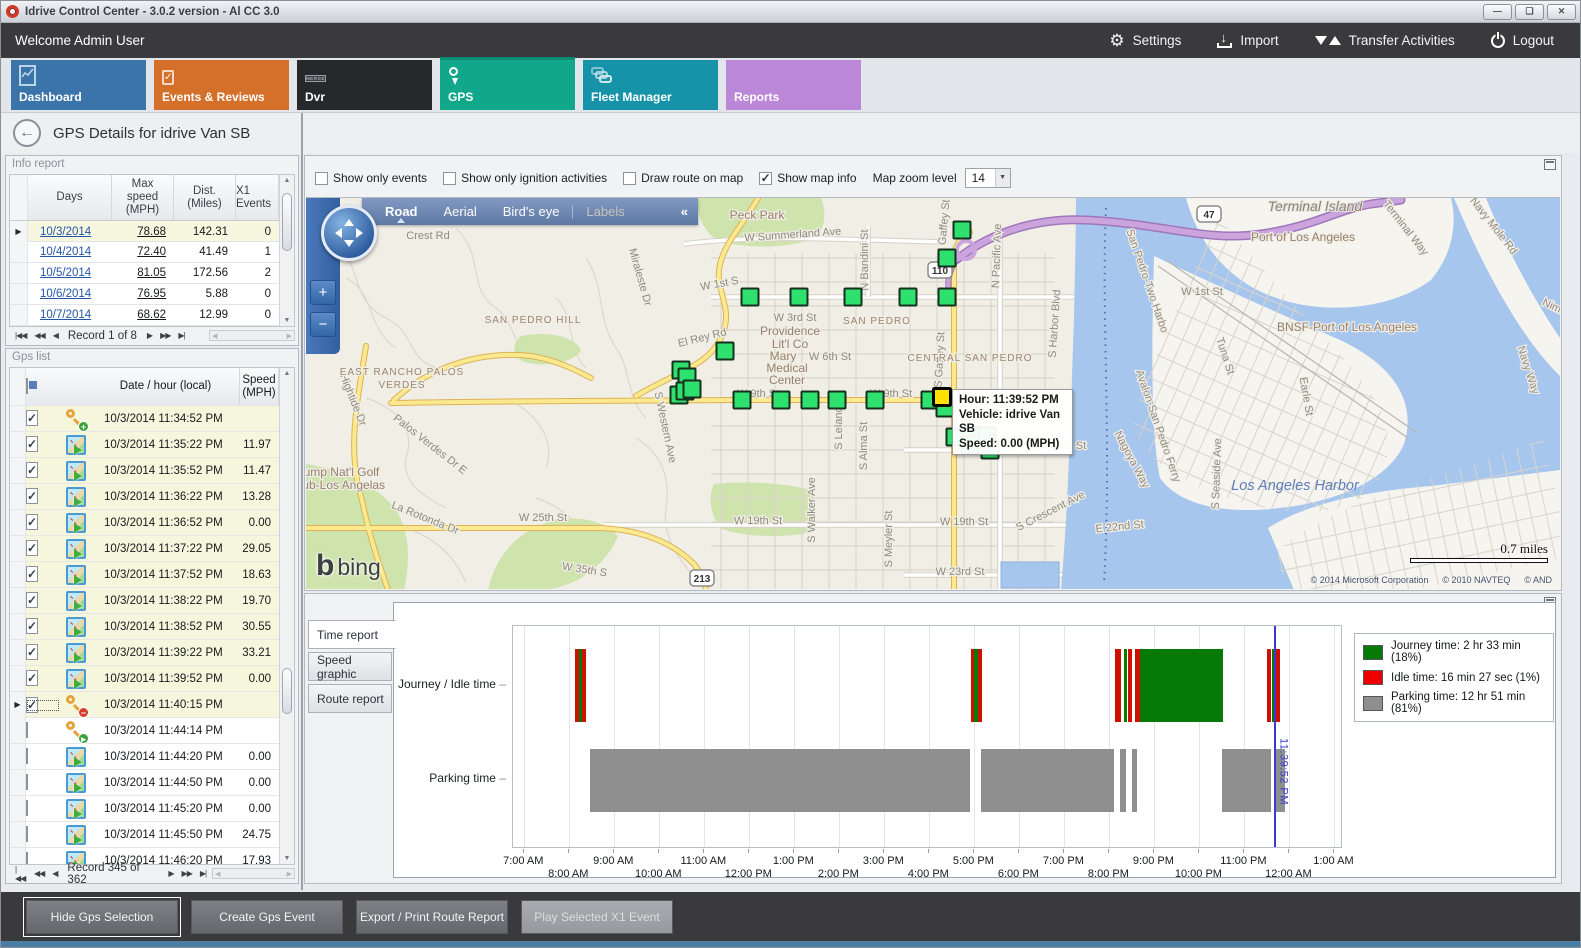  What do you see at coordinates (286, 250) in the screenshot?
I see `info-report-scrollbar: ▲ ▼` at bounding box center [286, 250].